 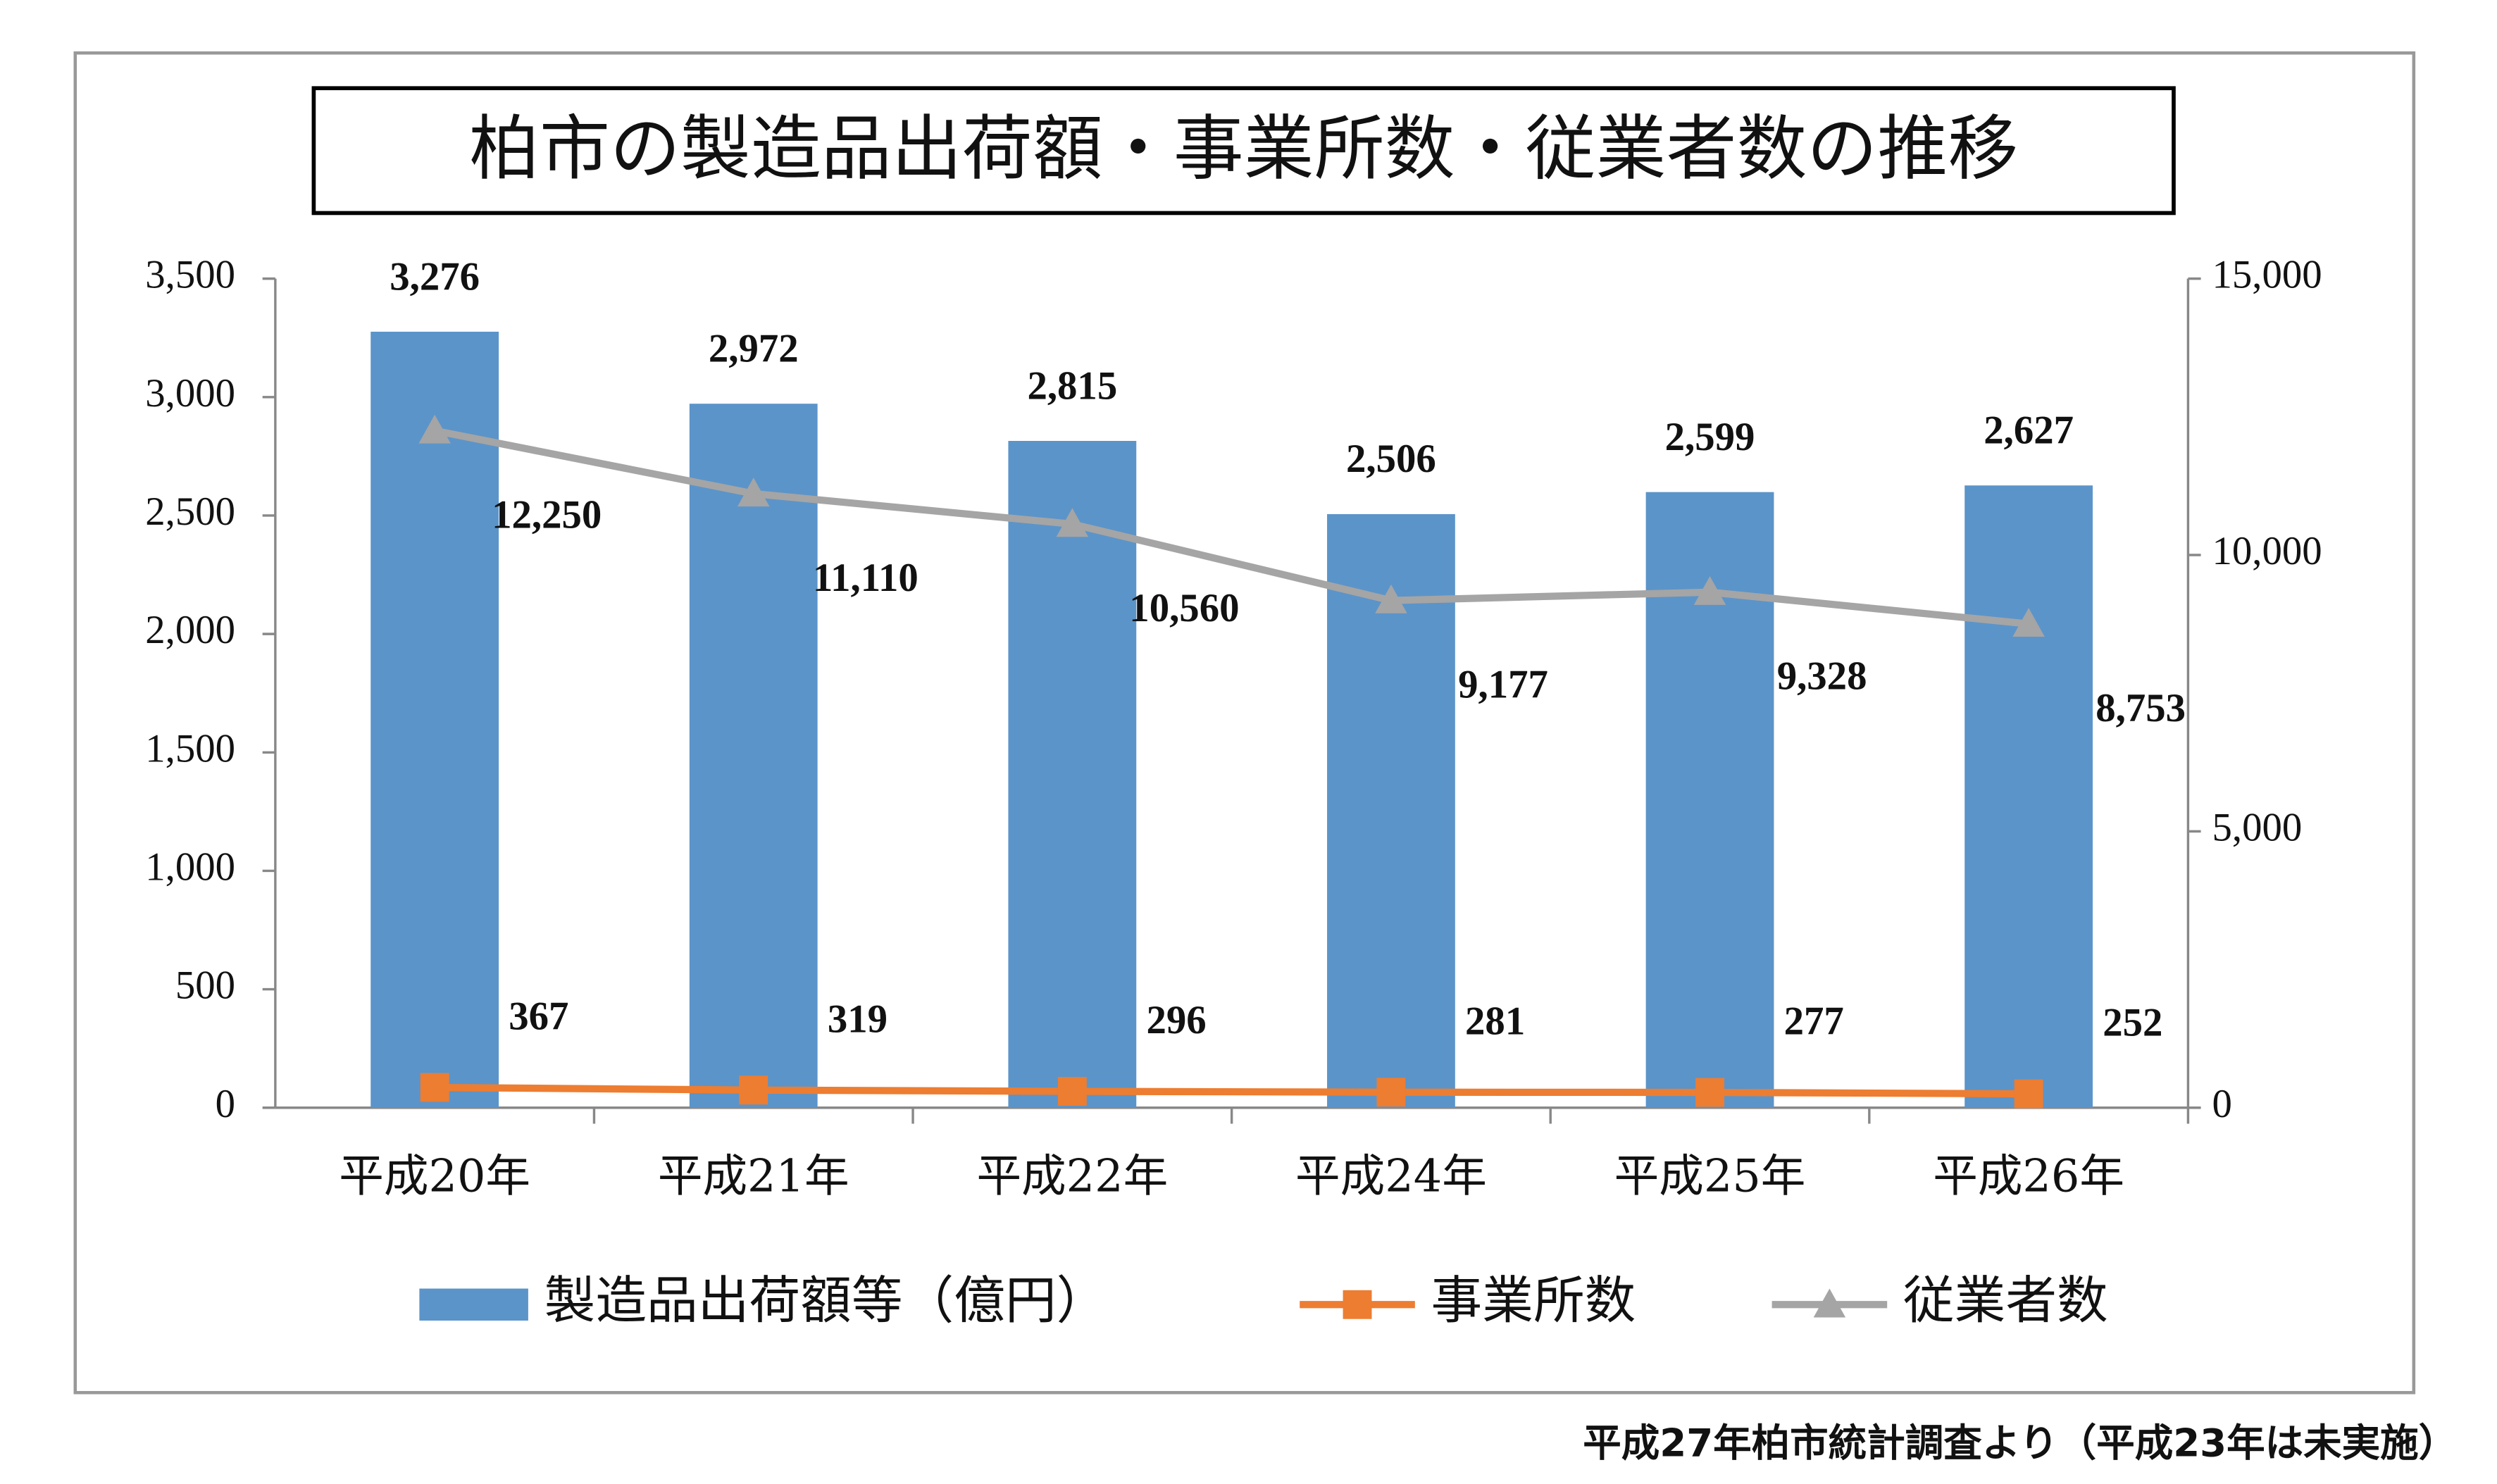 I want to click on line-value-label: 296, so click(x=1176, y=1020).